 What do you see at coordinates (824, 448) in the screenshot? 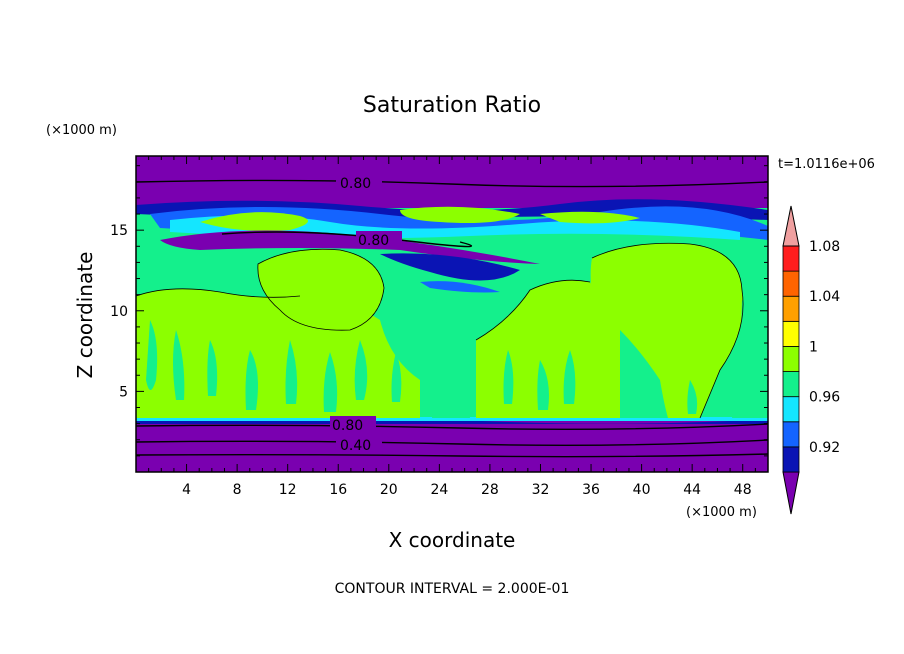
I see `colorbar-label: 0.92` at bounding box center [824, 448].